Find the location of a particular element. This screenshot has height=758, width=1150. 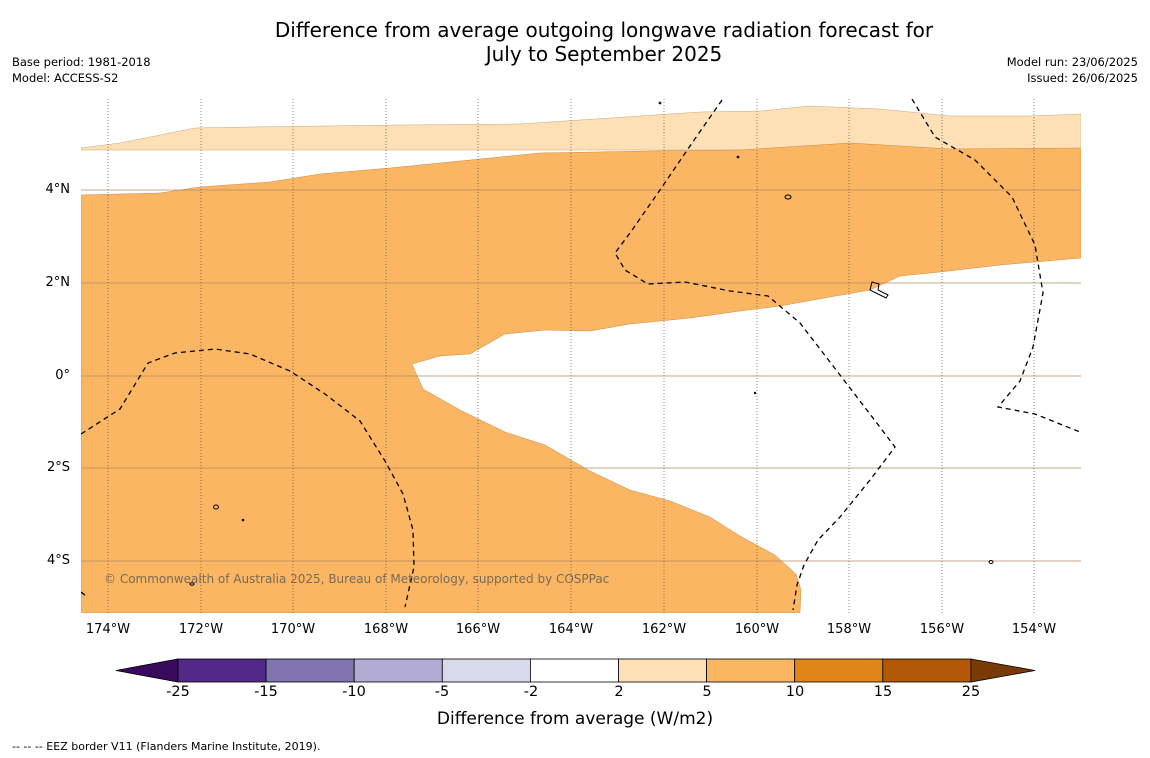

island-g is located at coordinates (738, 157).